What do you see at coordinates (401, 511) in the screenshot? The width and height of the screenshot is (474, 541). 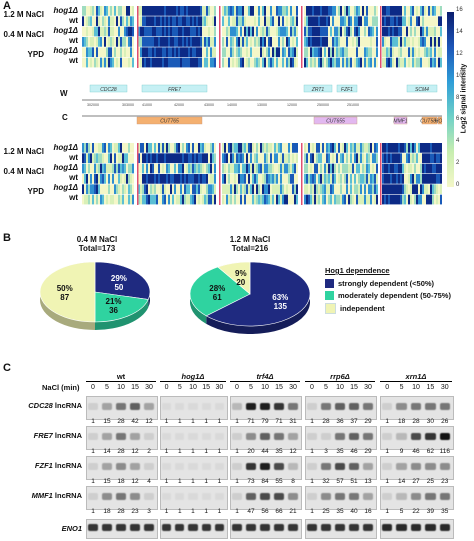 I see `blot-quant-value: 5` at bounding box center [401, 511].